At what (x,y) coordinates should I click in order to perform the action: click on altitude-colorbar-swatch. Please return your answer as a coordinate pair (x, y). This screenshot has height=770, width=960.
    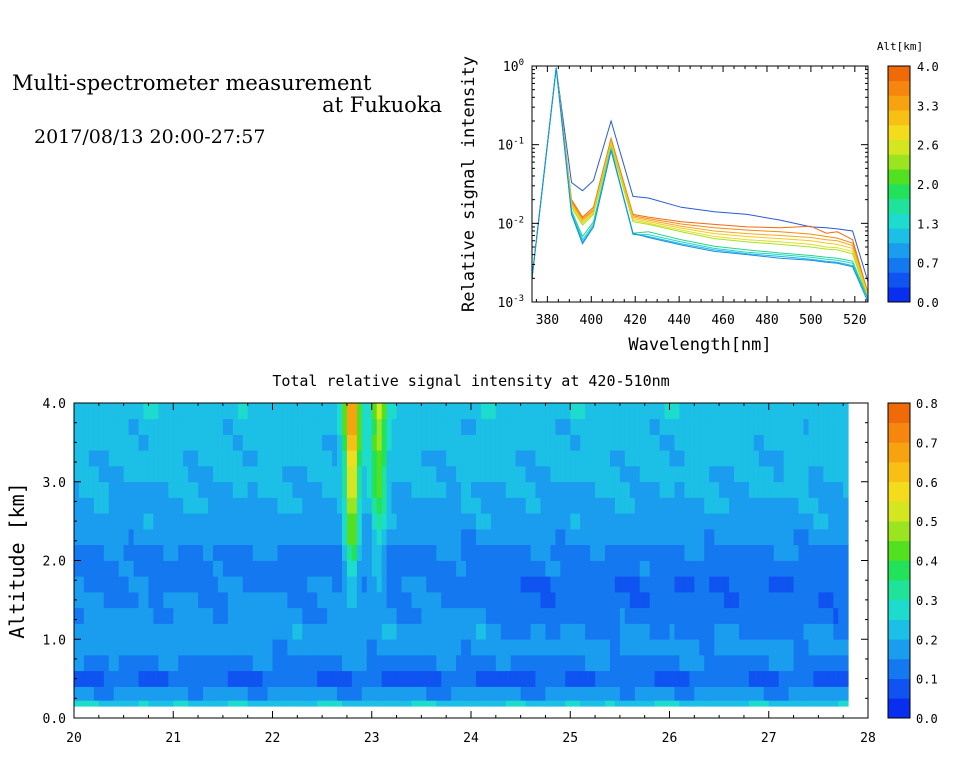
    Looking at the image, I should click on (899, 177).